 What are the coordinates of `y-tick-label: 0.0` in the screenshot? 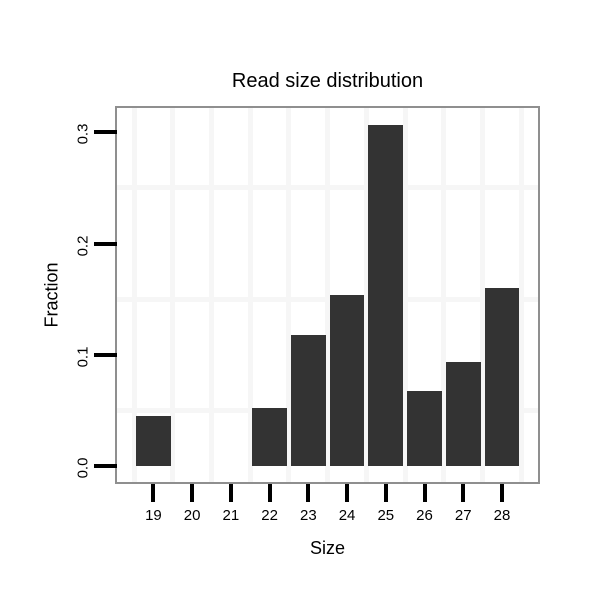 It's located at (83, 468).